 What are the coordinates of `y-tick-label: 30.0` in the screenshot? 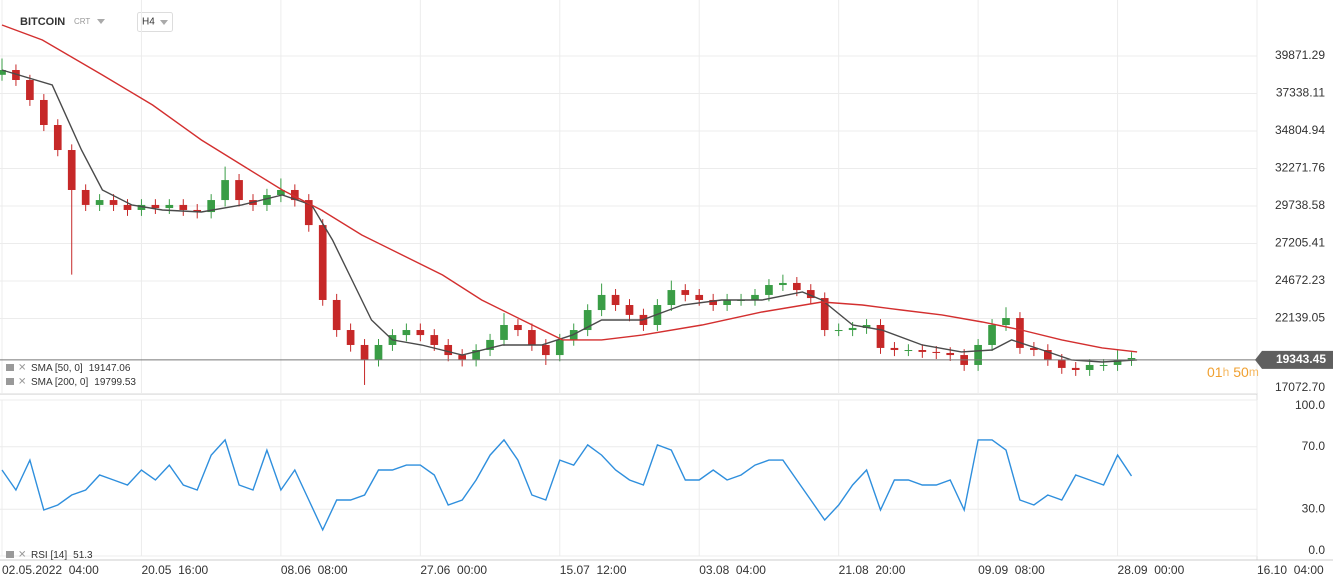 It's located at (1314, 508).